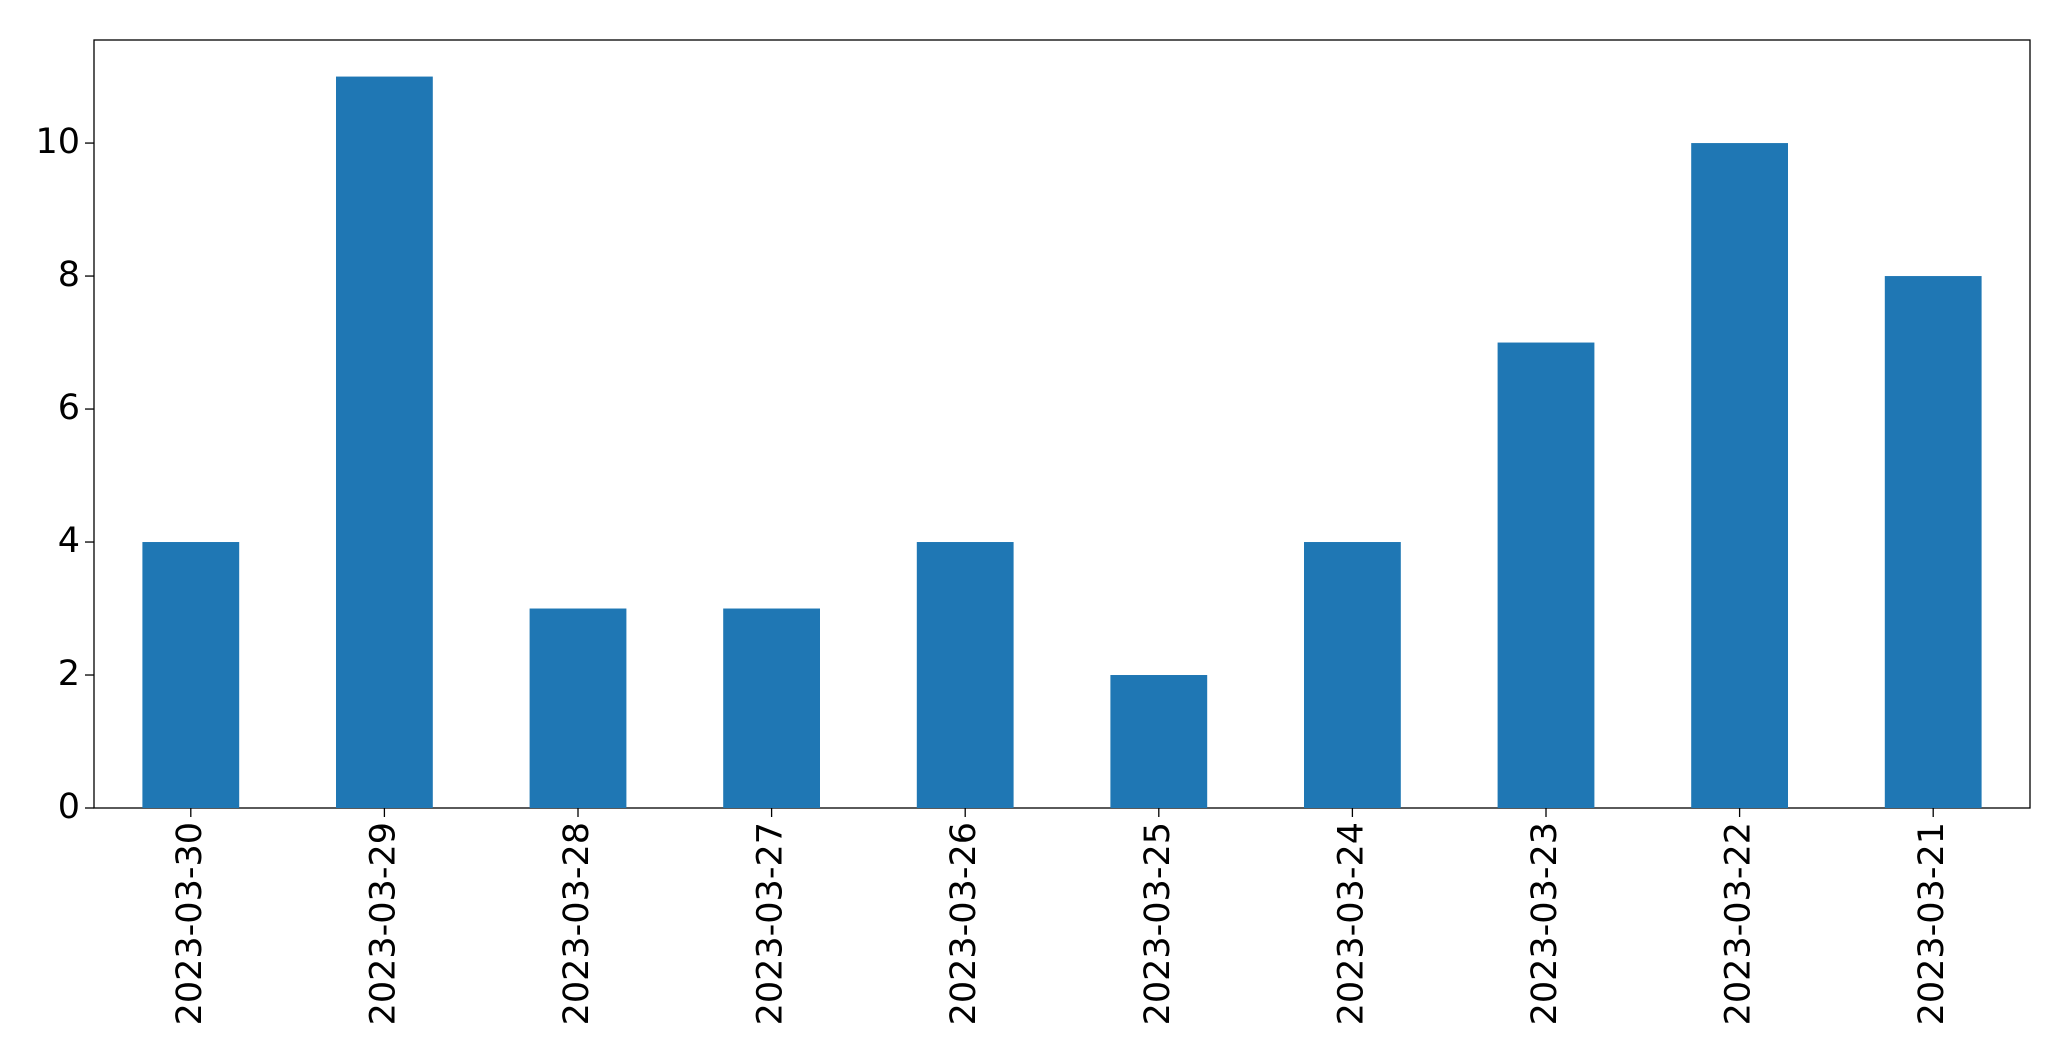 Image resolution: width=2071 pixels, height=1061 pixels. What do you see at coordinates (69, 674) in the screenshot?
I see `y-tick-label: 2` at bounding box center [69, 674].